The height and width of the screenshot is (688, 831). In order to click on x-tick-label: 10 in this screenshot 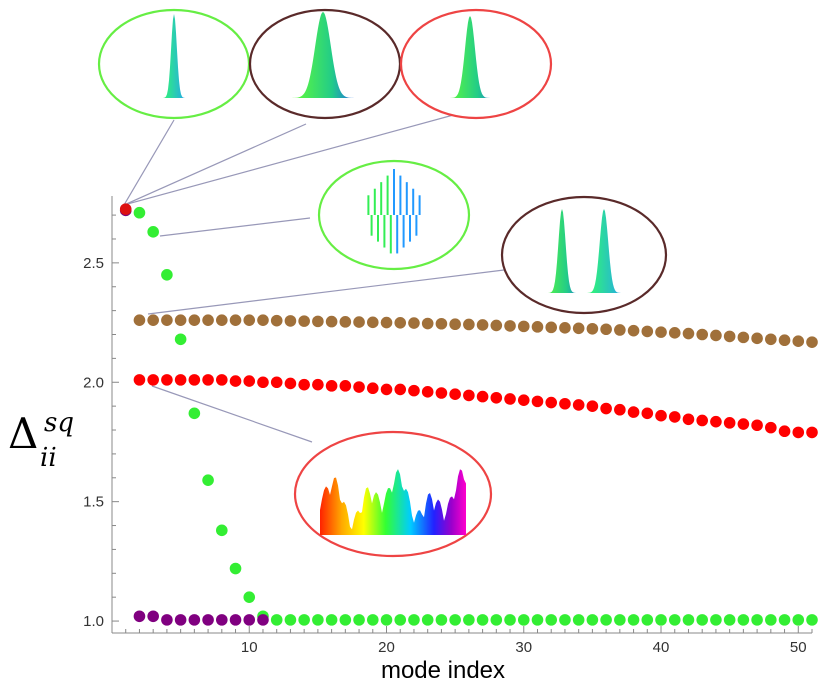, I will do `click(249, 647)`.